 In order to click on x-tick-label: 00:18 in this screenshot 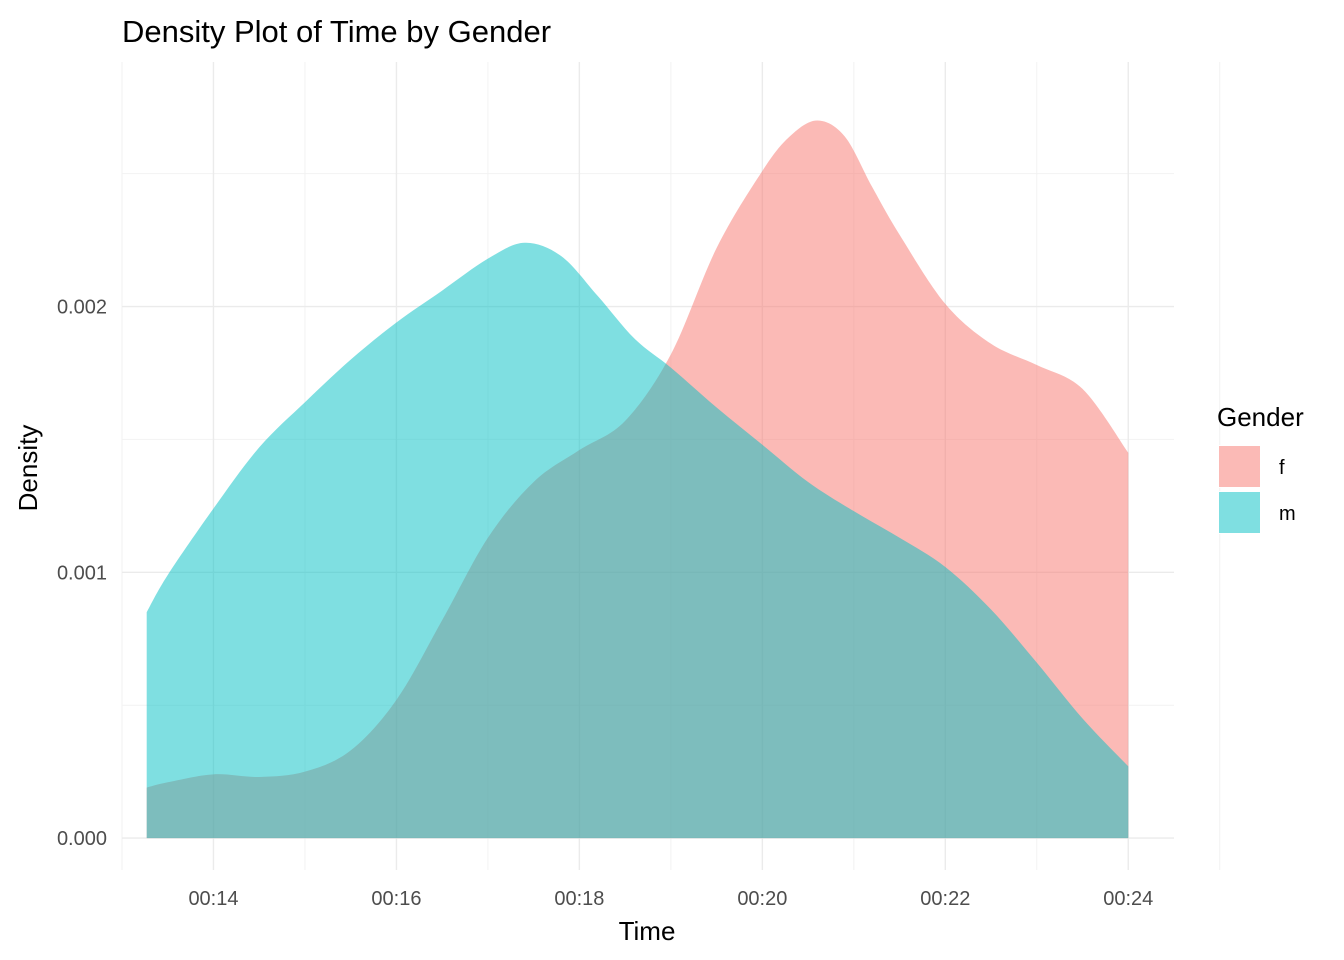, I will do `click(579, 899)`.